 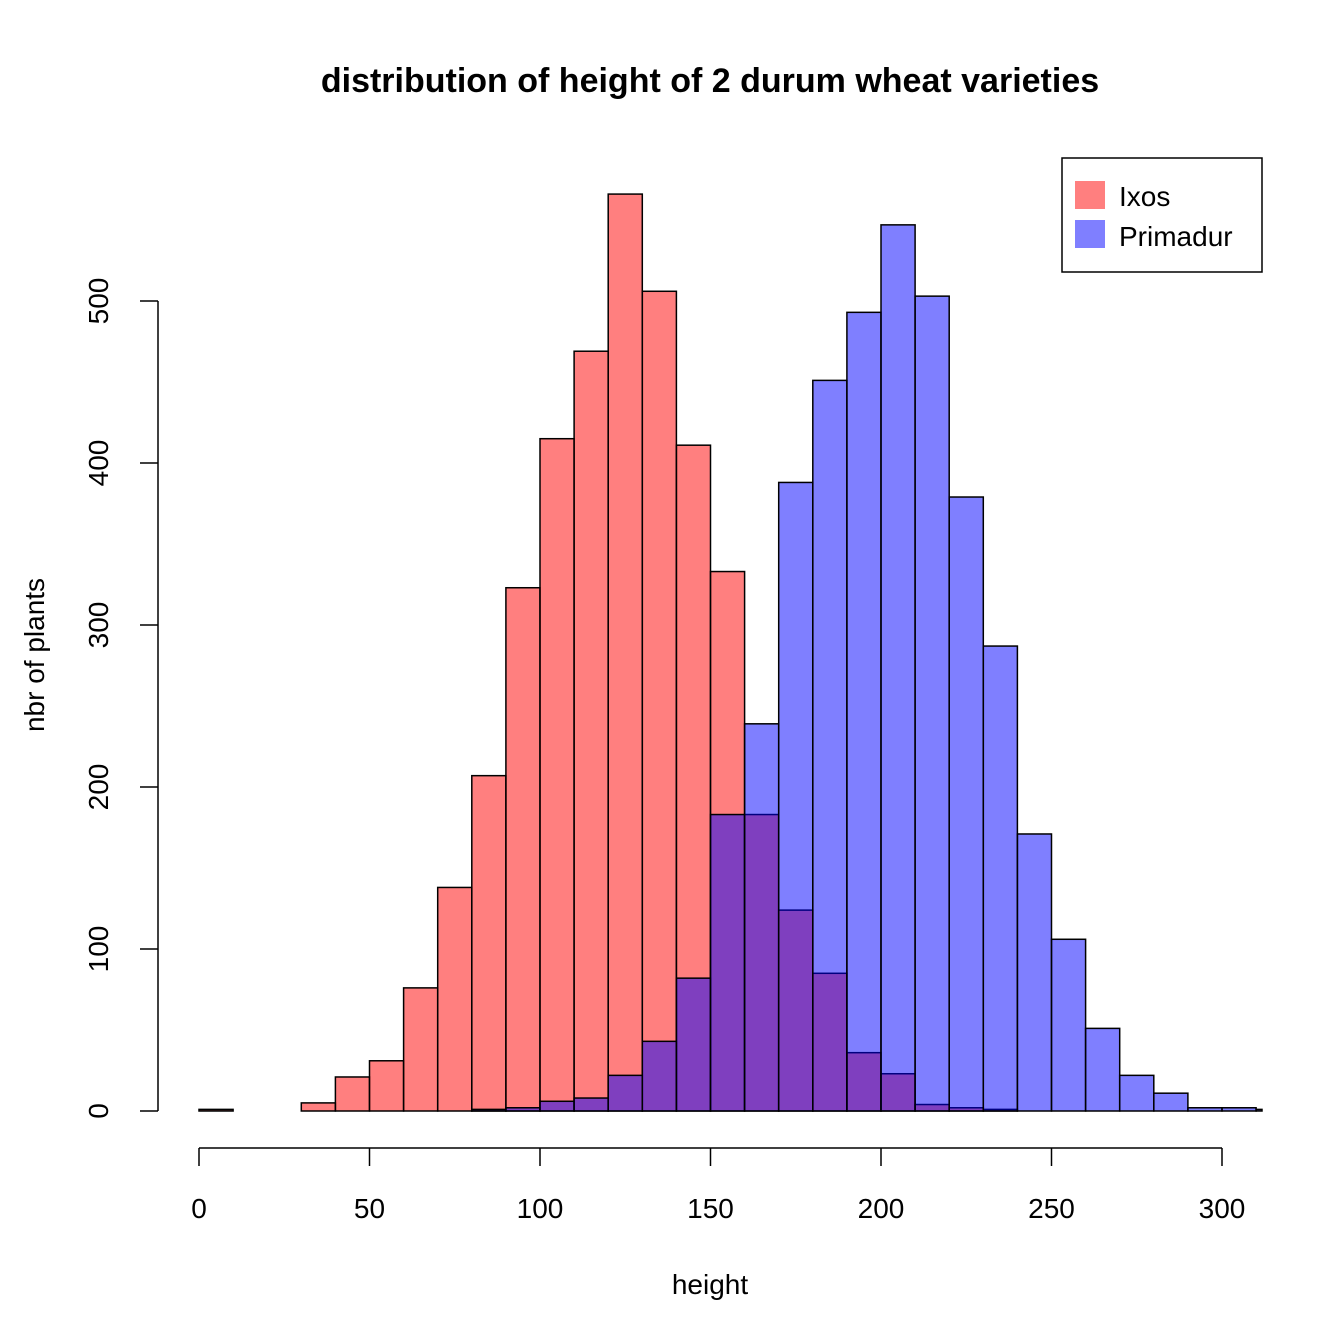 What do you see at coordinates (1051, 1208) in the screenshot?
I see `x-tick-label-250: 250` at bounding box center [1051, 1208].